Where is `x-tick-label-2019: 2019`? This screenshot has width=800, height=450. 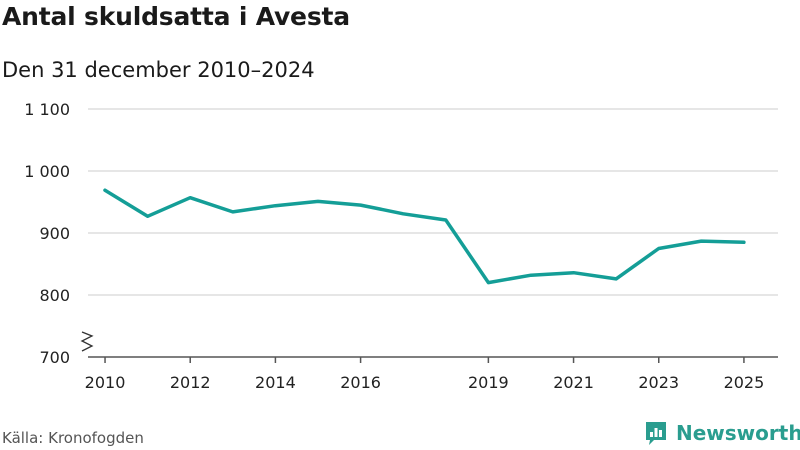 x-tick-label-2019: 2019 is located at coordinates (488, 382).